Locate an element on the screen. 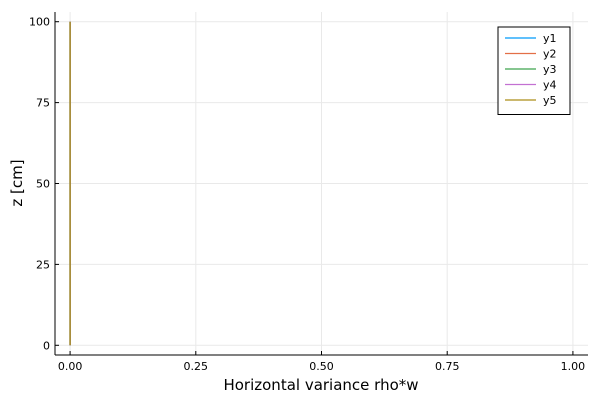  legend-label-y2: y2 is located at coordinates (550, 54).